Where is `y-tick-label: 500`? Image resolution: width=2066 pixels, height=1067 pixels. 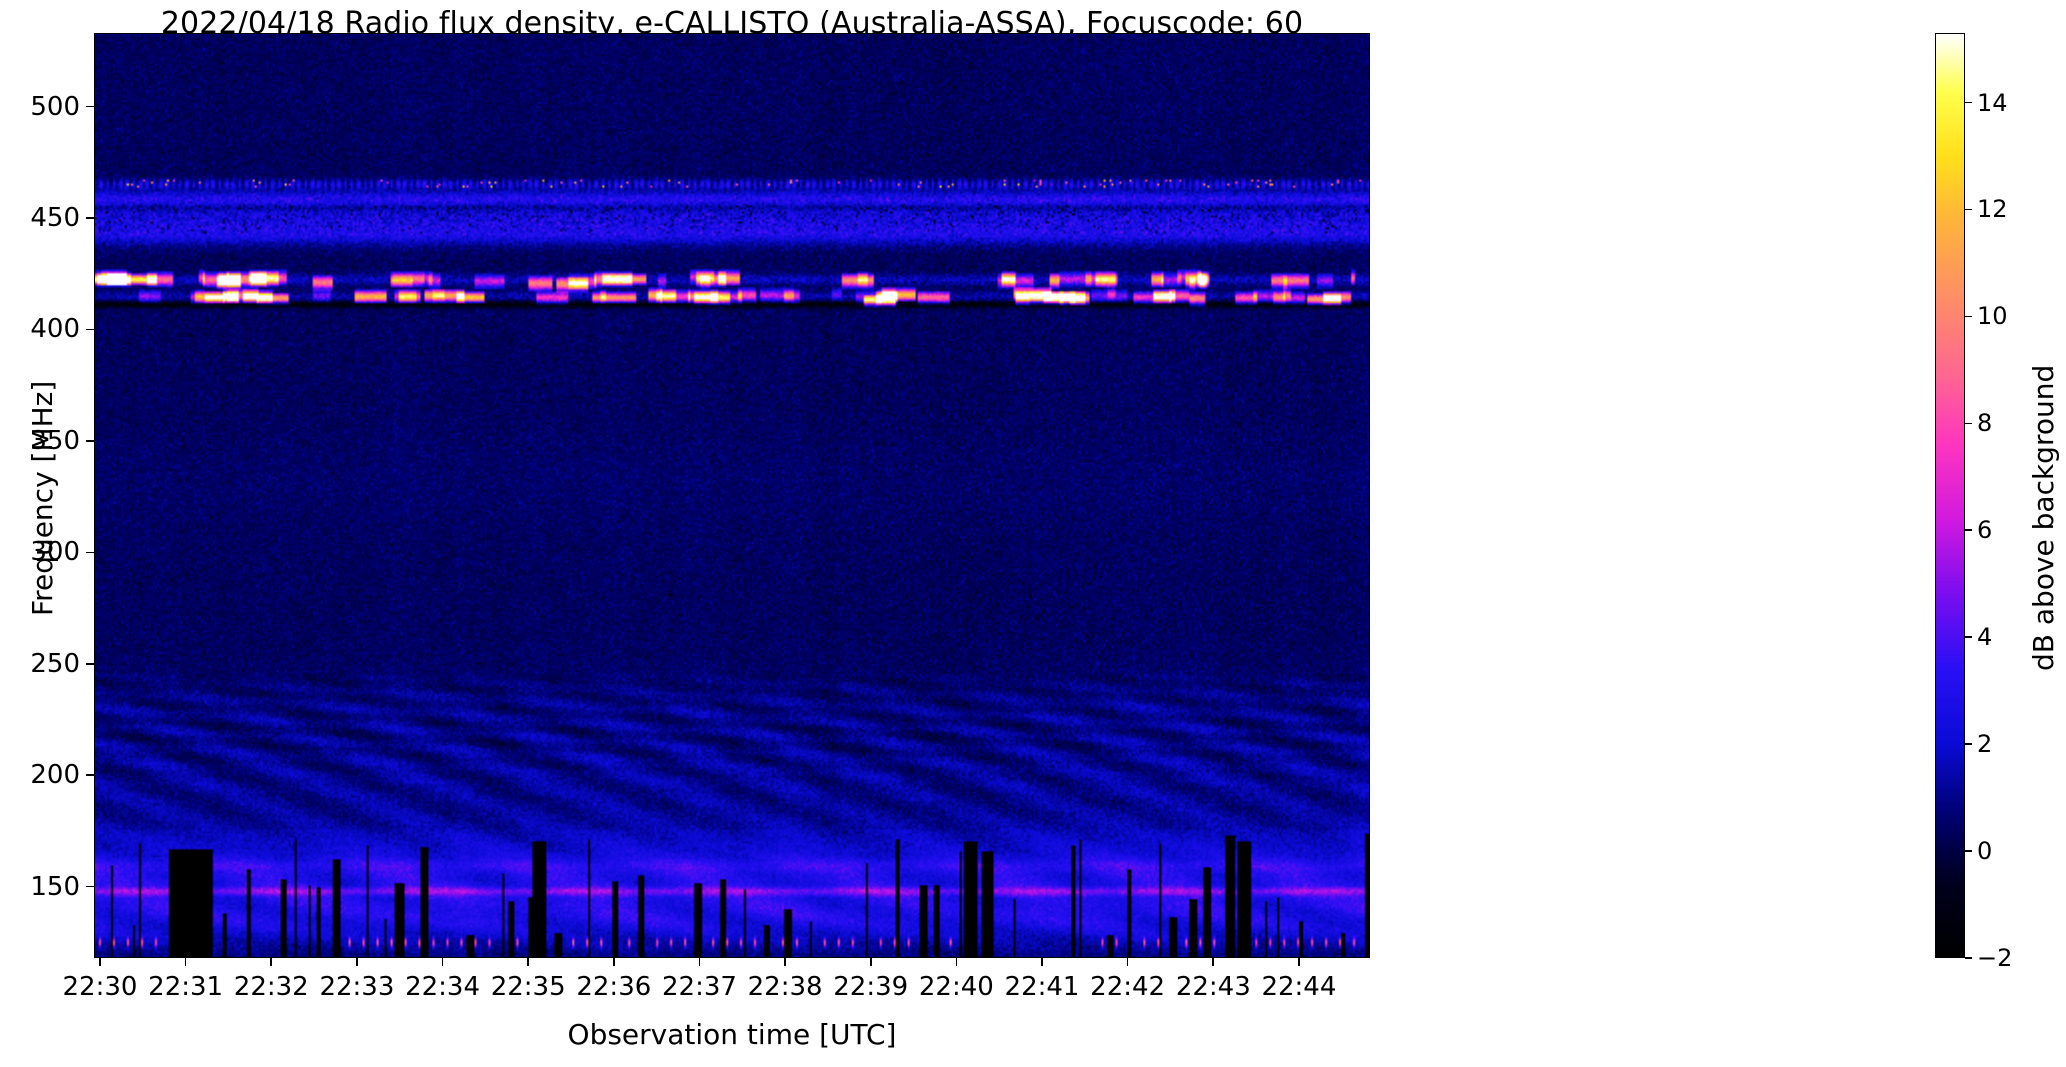 y-tick-label: 500 is located at coordinates (55, 106).